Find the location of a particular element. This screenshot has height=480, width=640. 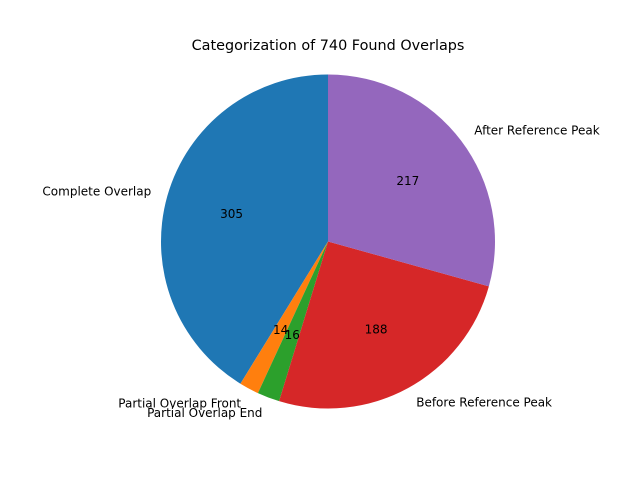

pie-slice-after-reference-peak is located at coordinates (411, 180).